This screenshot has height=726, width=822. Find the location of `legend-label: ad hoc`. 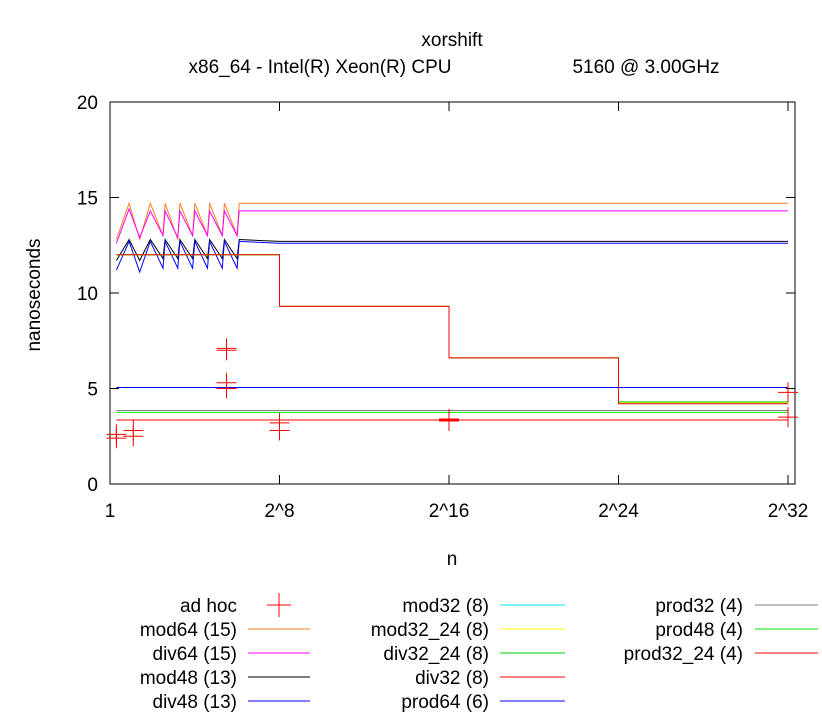

legend-label: ad hoc is located at coordinates (208, 606).